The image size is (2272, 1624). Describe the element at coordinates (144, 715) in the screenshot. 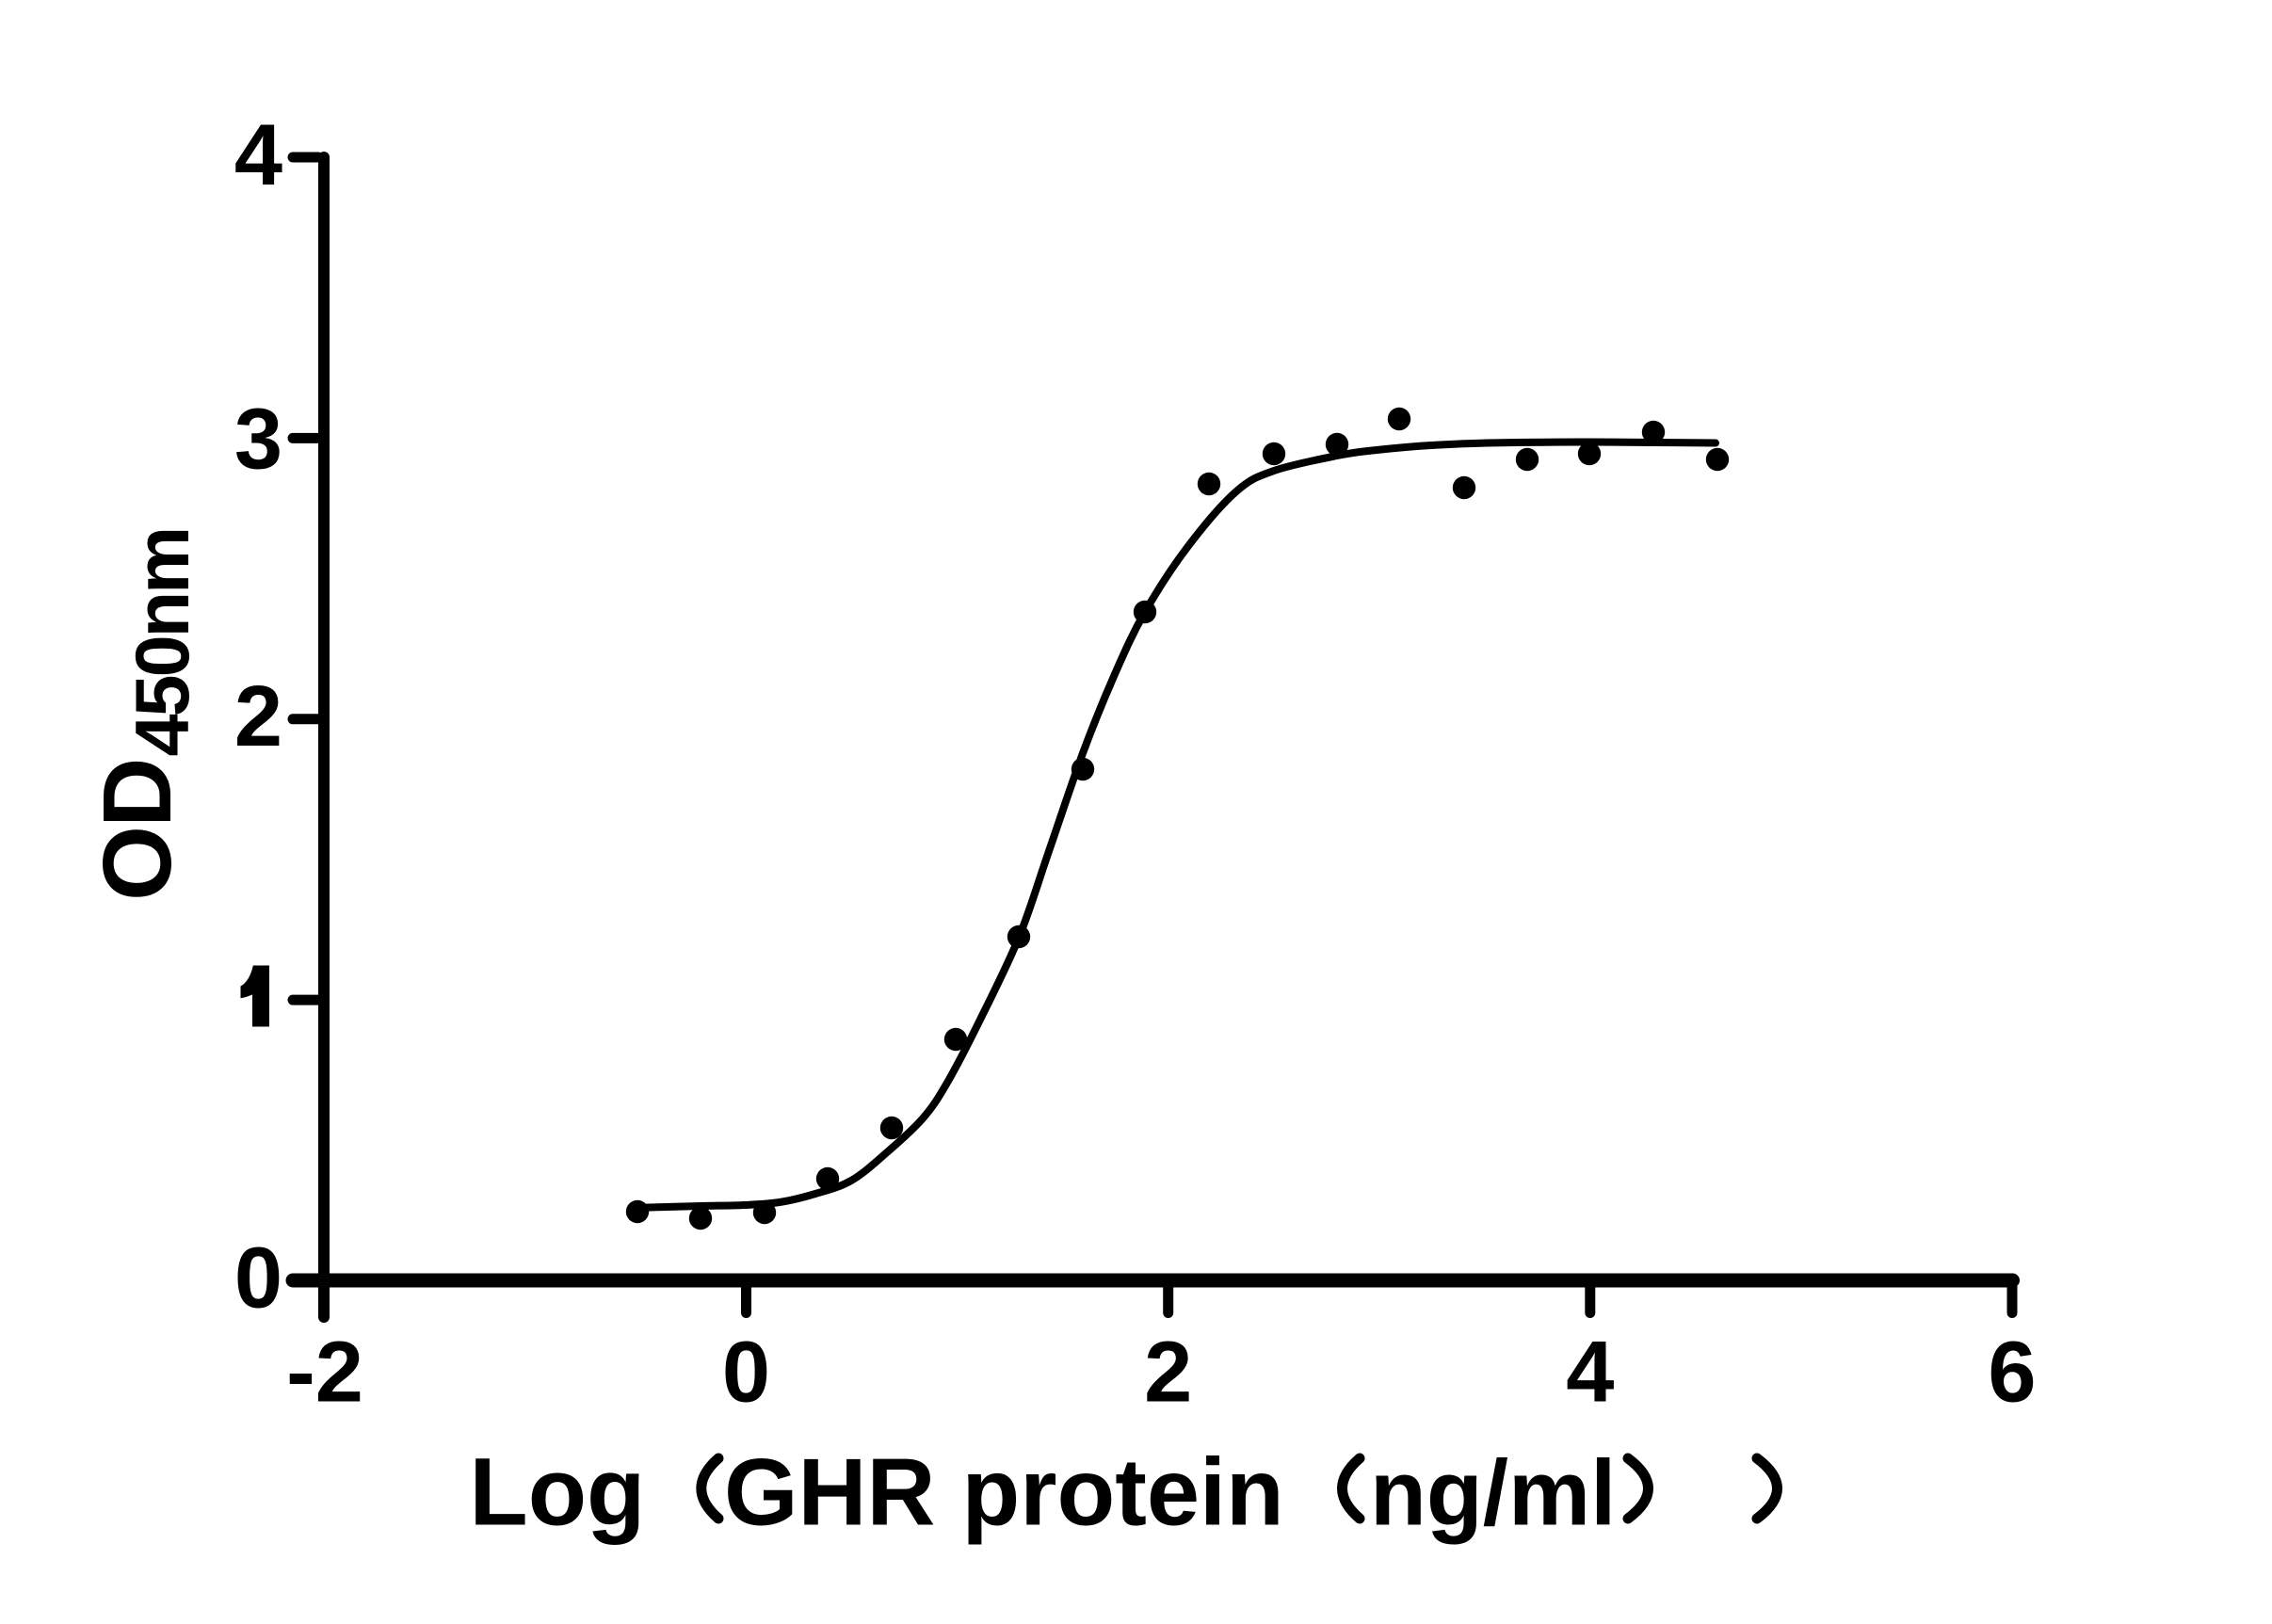

I see `svg-text: OD450nm` at that location.